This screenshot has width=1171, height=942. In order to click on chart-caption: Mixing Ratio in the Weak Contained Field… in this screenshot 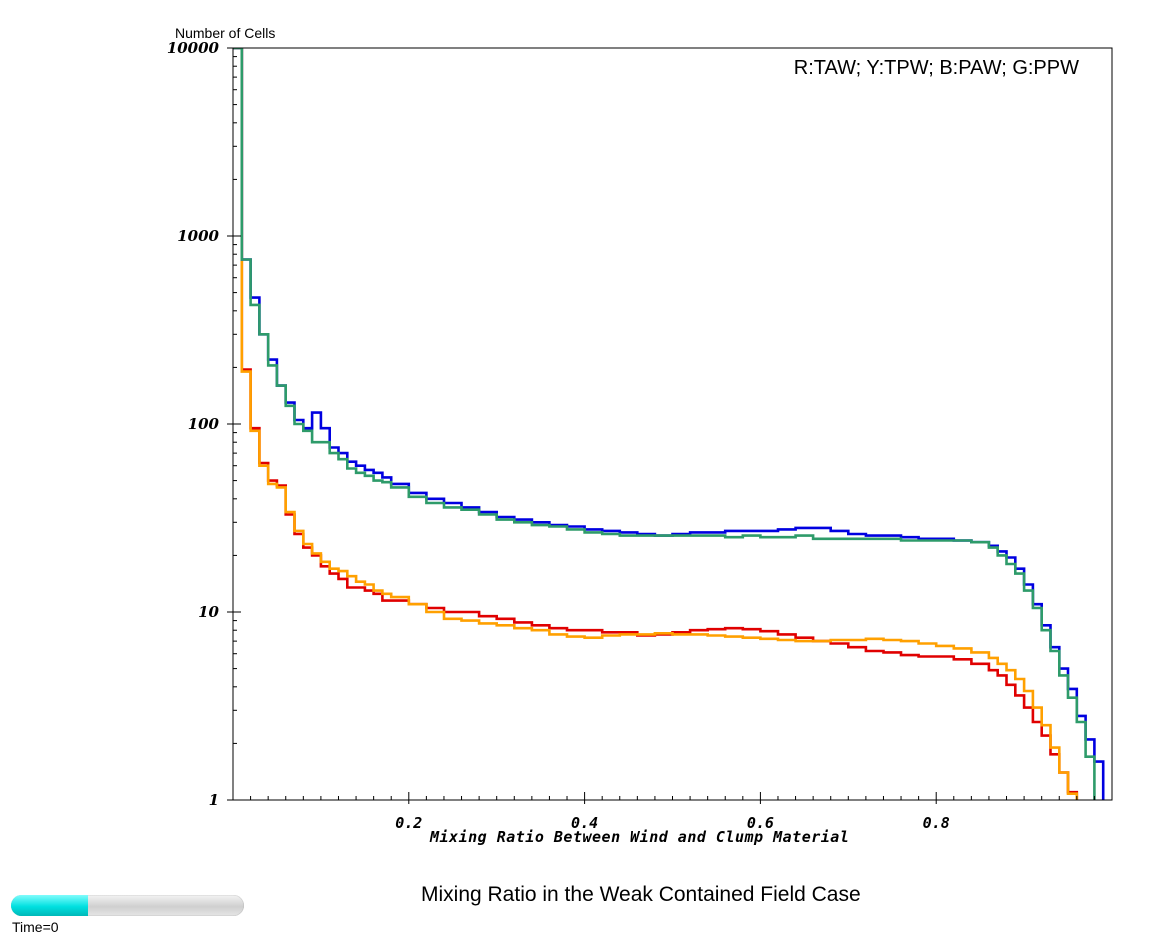, I will do `click(641, 894)`.